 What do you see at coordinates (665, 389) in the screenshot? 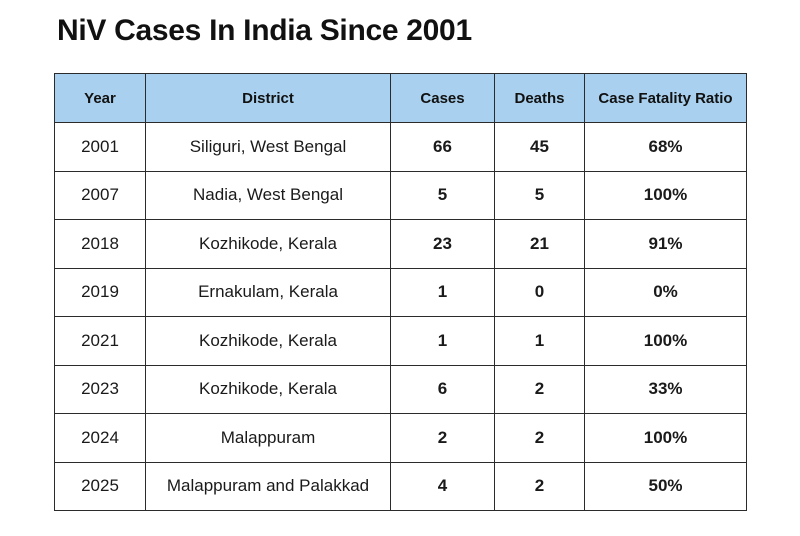
I see `cell-case-fatality-ratio: 33%` at bounding box center [665, 389].